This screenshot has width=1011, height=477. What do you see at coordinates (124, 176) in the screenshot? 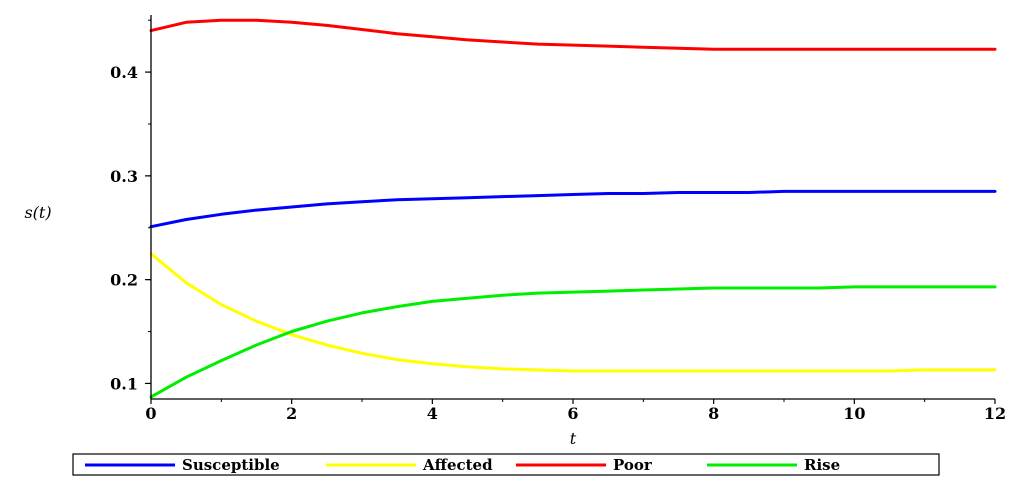
I see `y-tick-label: 0.3` at bounding box center [124, 176].